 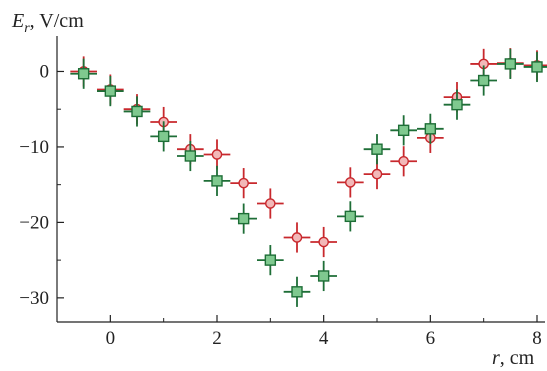 I want to click on y-axis-unit: , V/cm, so click(x=57, y=21).